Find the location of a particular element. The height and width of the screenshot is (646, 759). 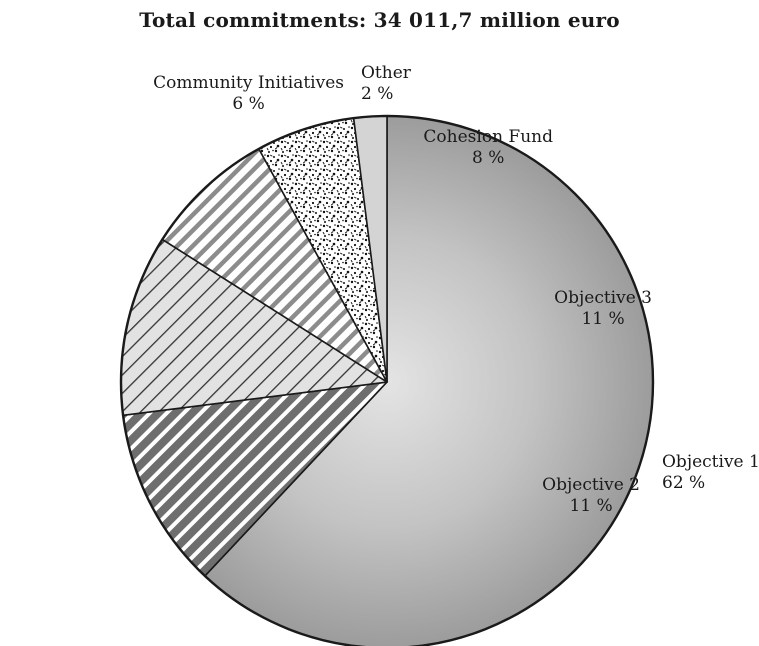

slice-label-cohesion-fund: Cohesion Fund 8 % is located at coordinates (488, 148).